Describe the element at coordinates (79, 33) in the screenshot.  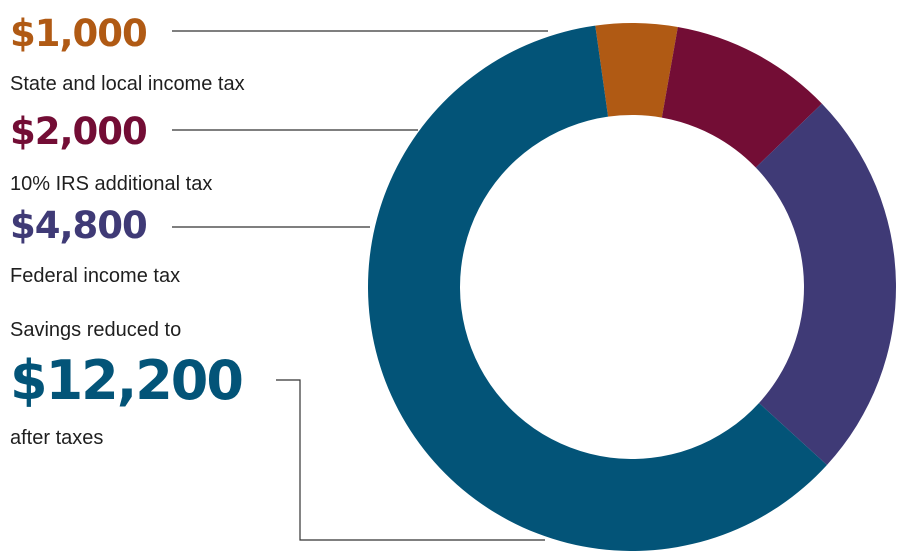
I see `state-local-tax-amount: $1,000` at that location.